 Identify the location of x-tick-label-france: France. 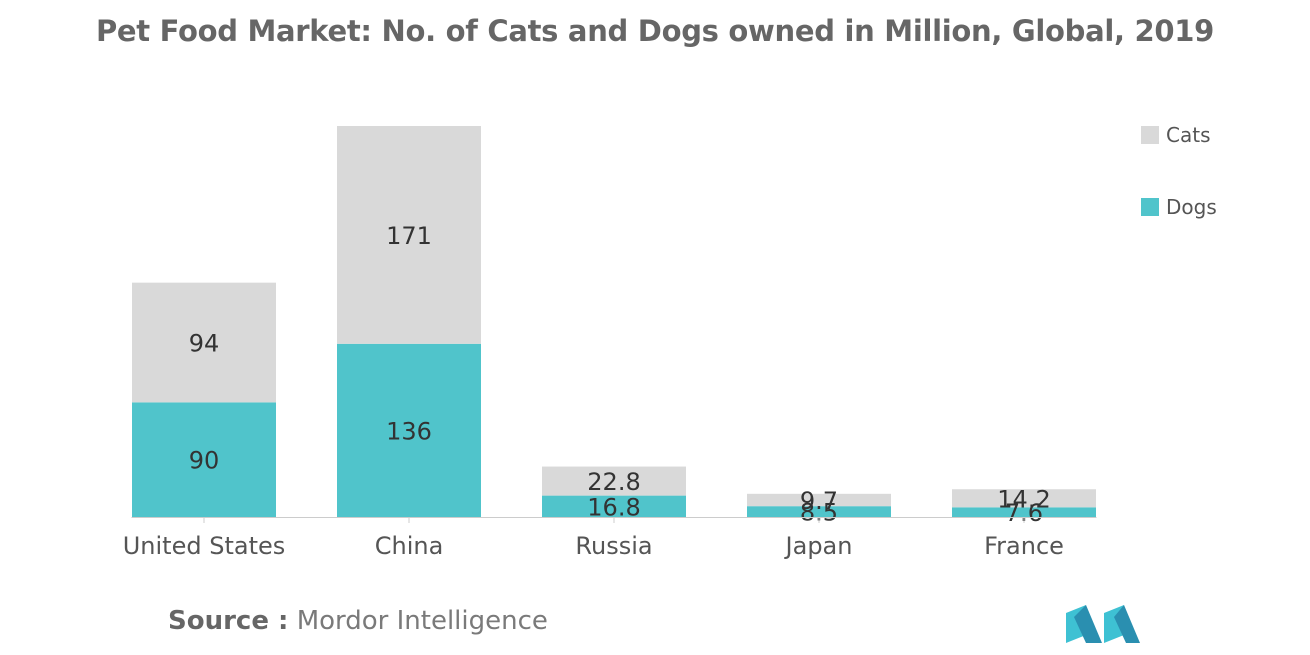
(1024, 546).